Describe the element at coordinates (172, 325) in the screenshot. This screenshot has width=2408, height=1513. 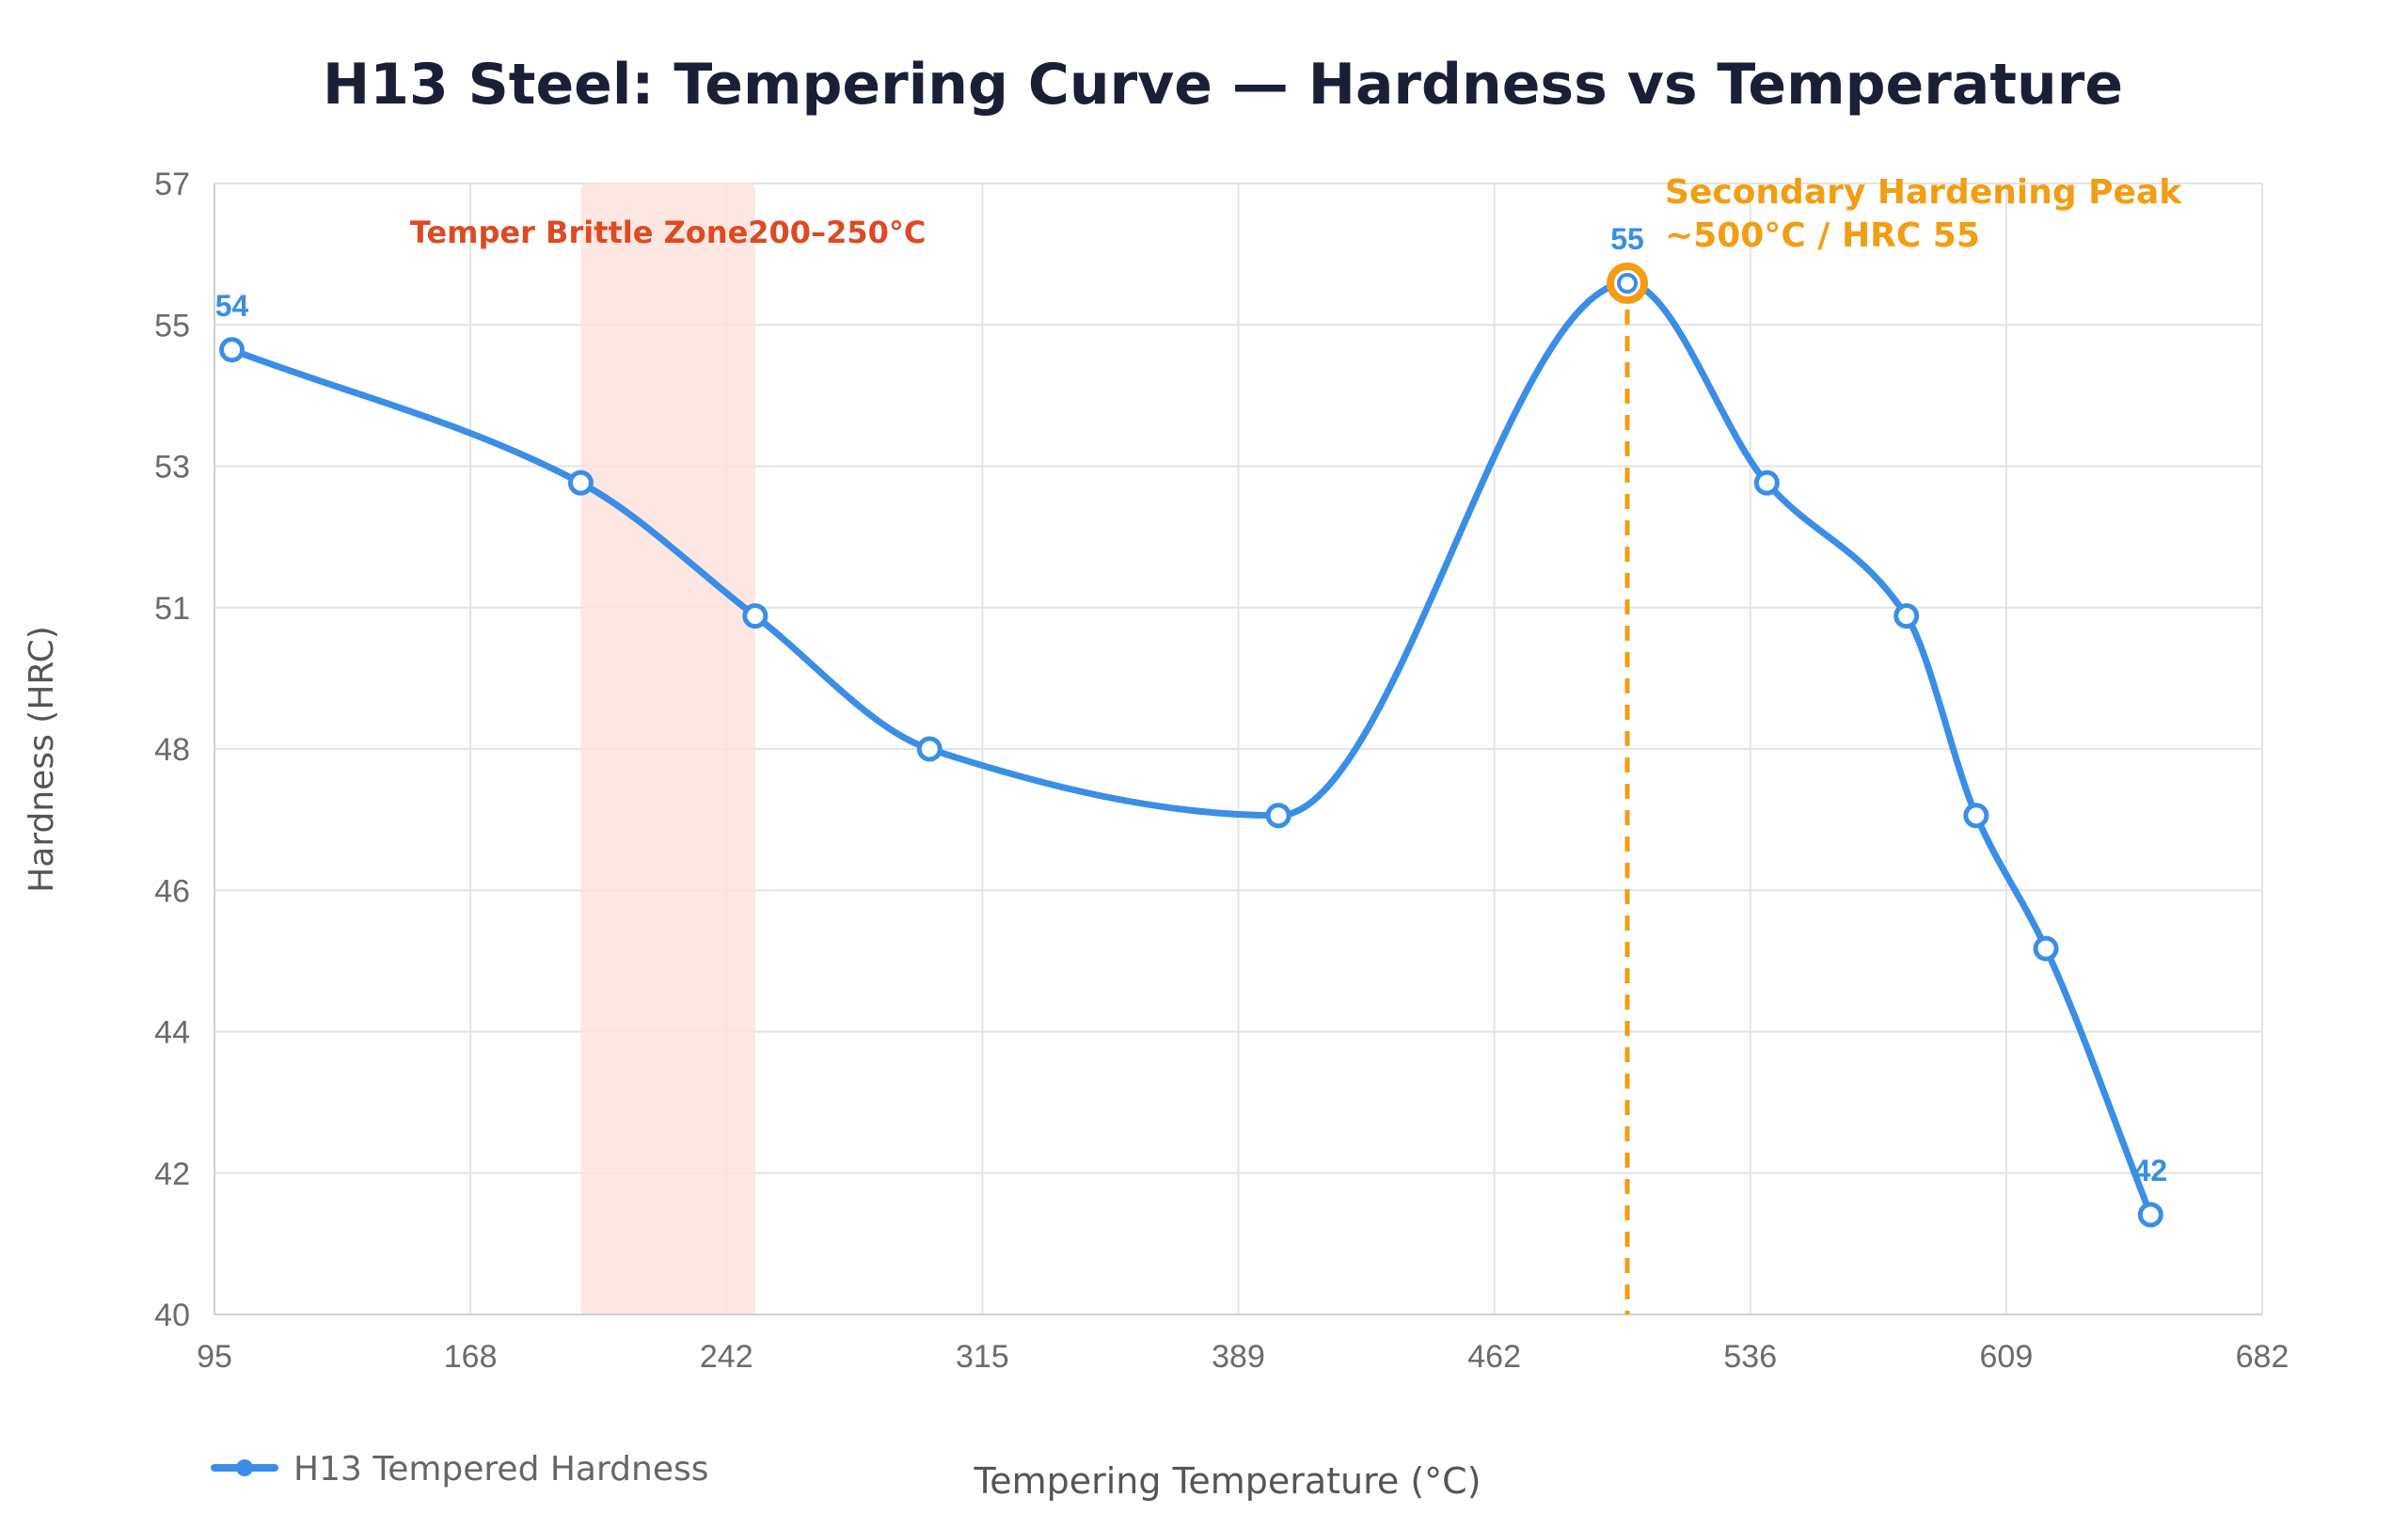
I see `y-tick-label: 55` at that location.